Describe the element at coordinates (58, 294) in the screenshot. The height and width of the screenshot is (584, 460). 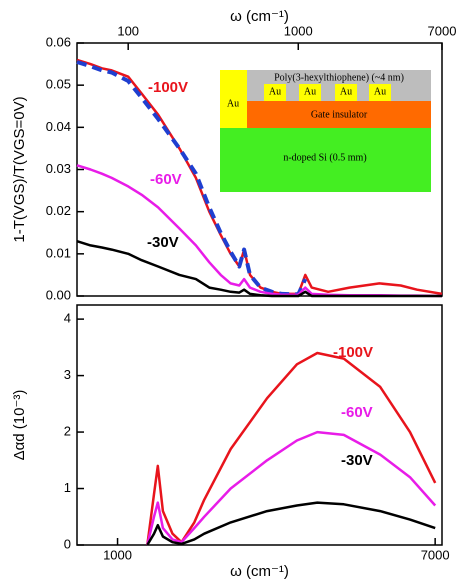
I see `y-tick-label: 0.00` at that location.